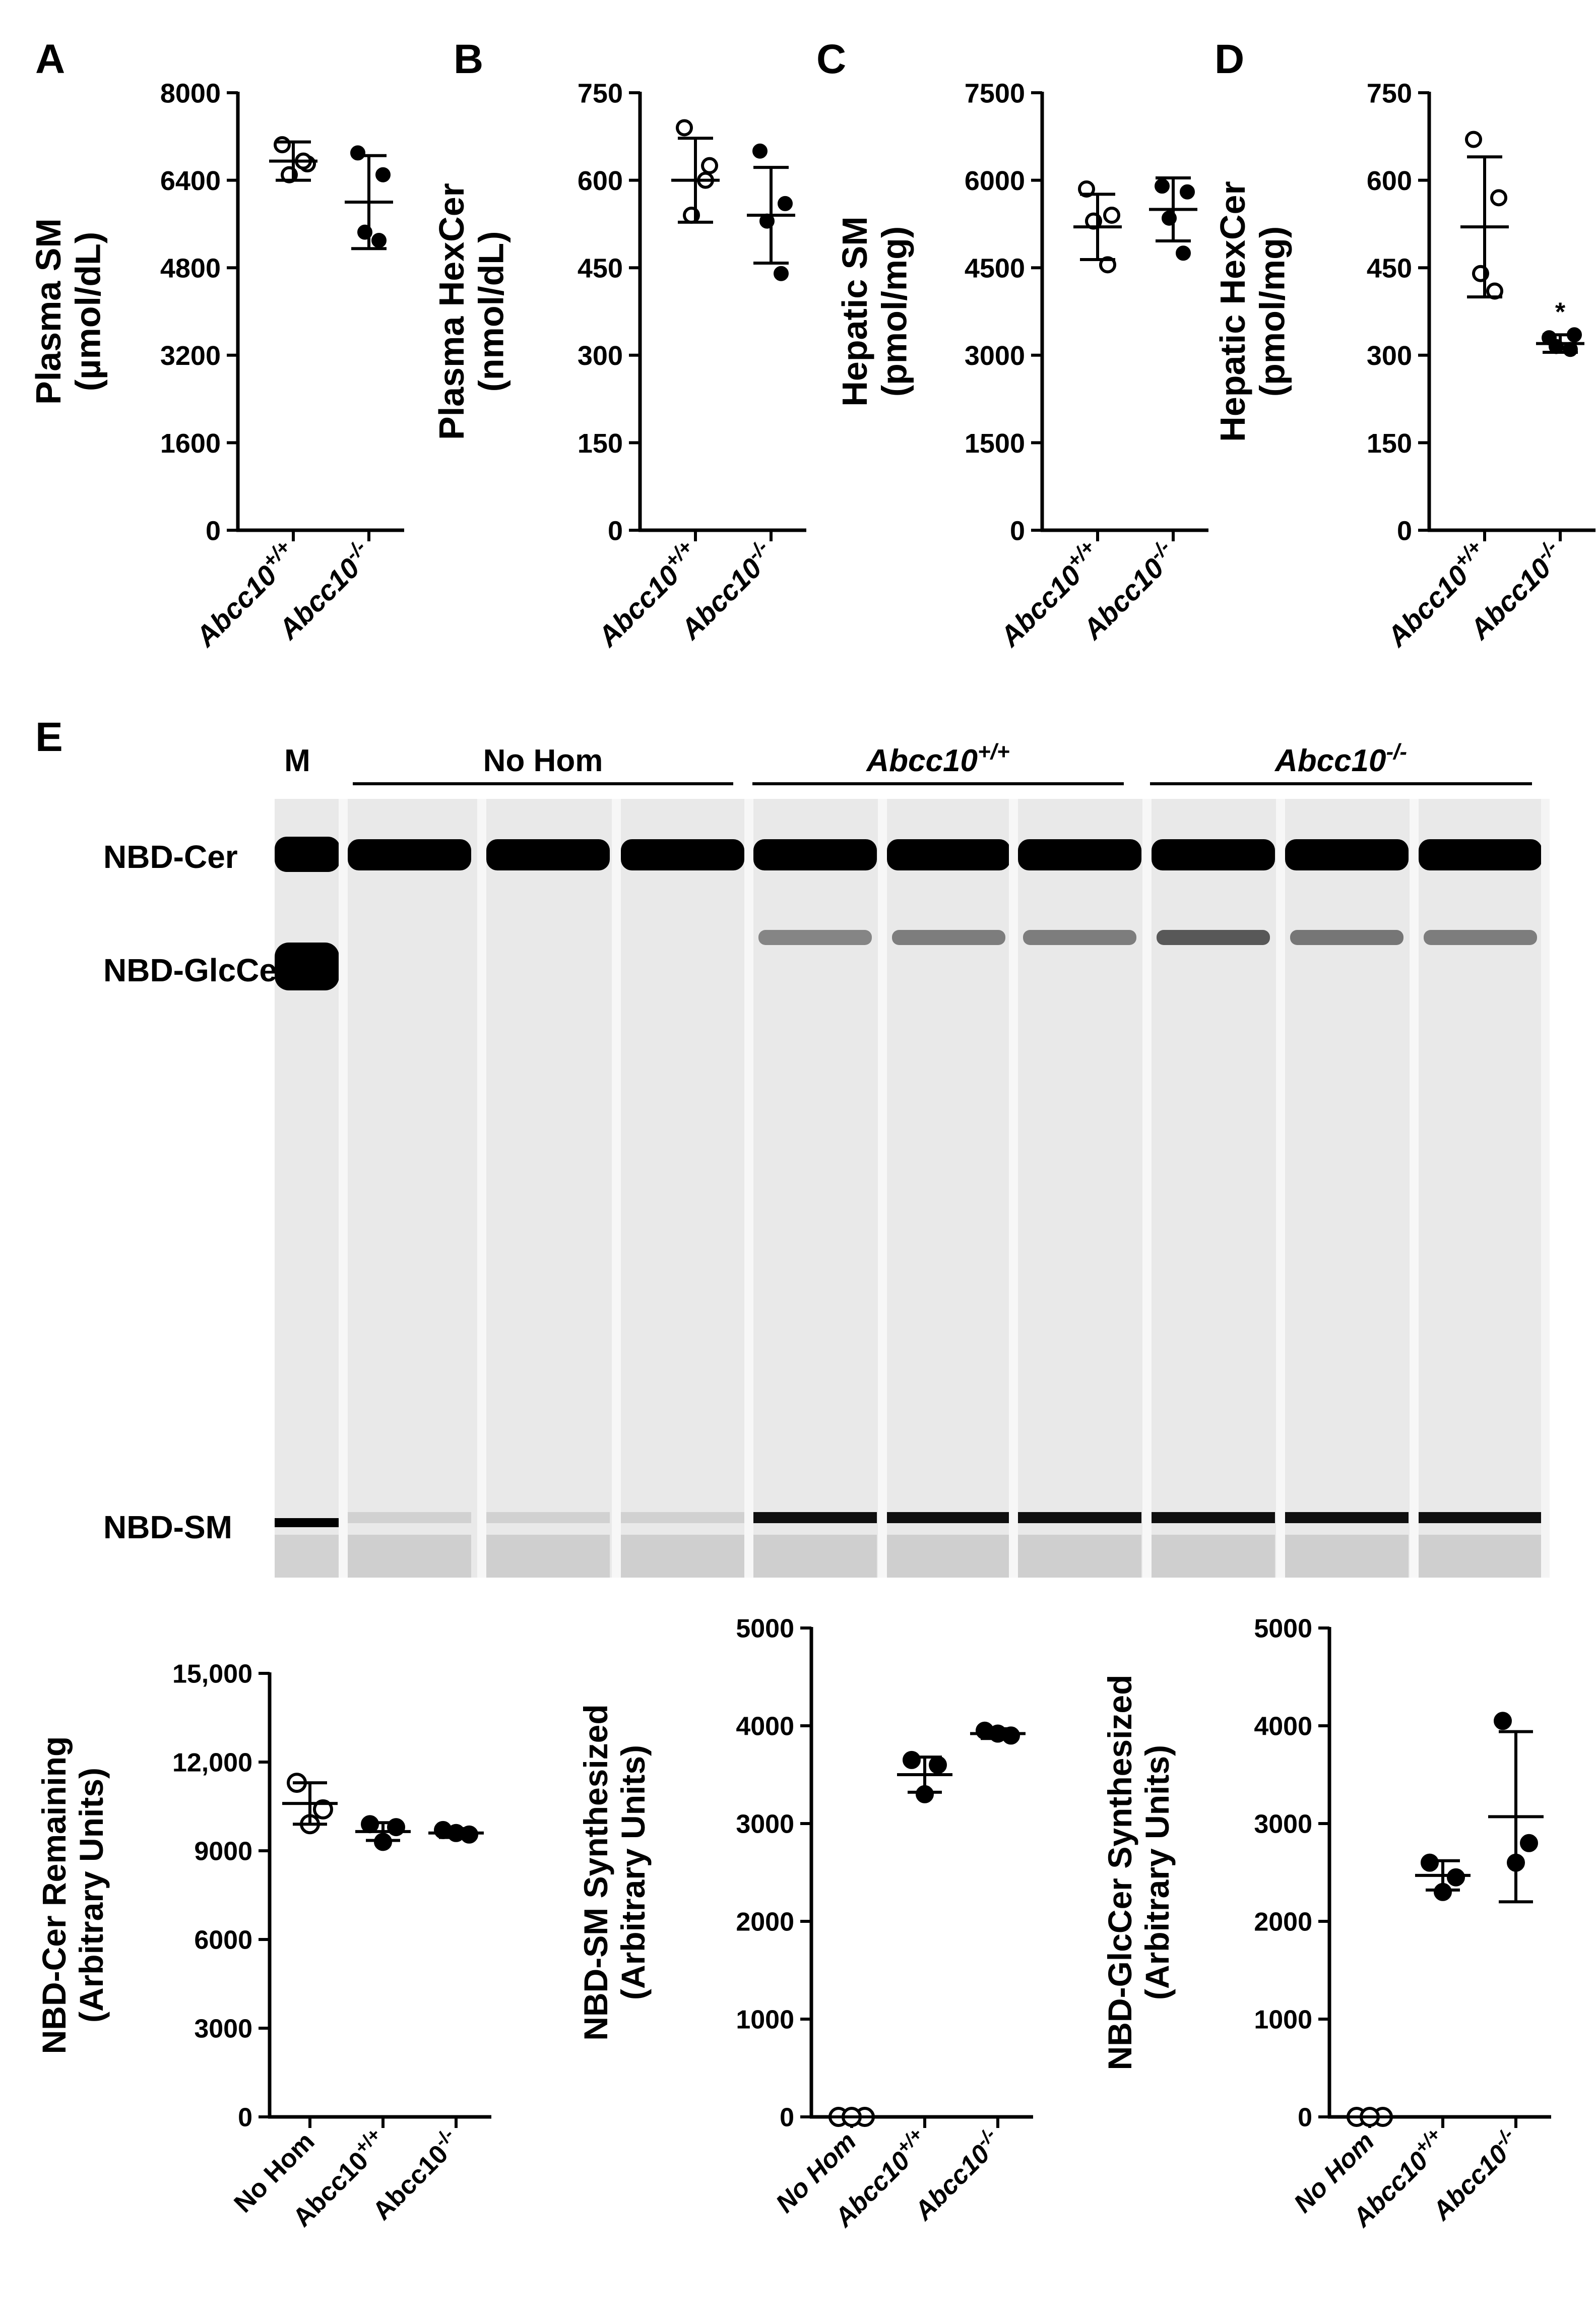 This screenshot has width=1596, height=2318. I want to click on panel-letter: A, so click(50, 59).